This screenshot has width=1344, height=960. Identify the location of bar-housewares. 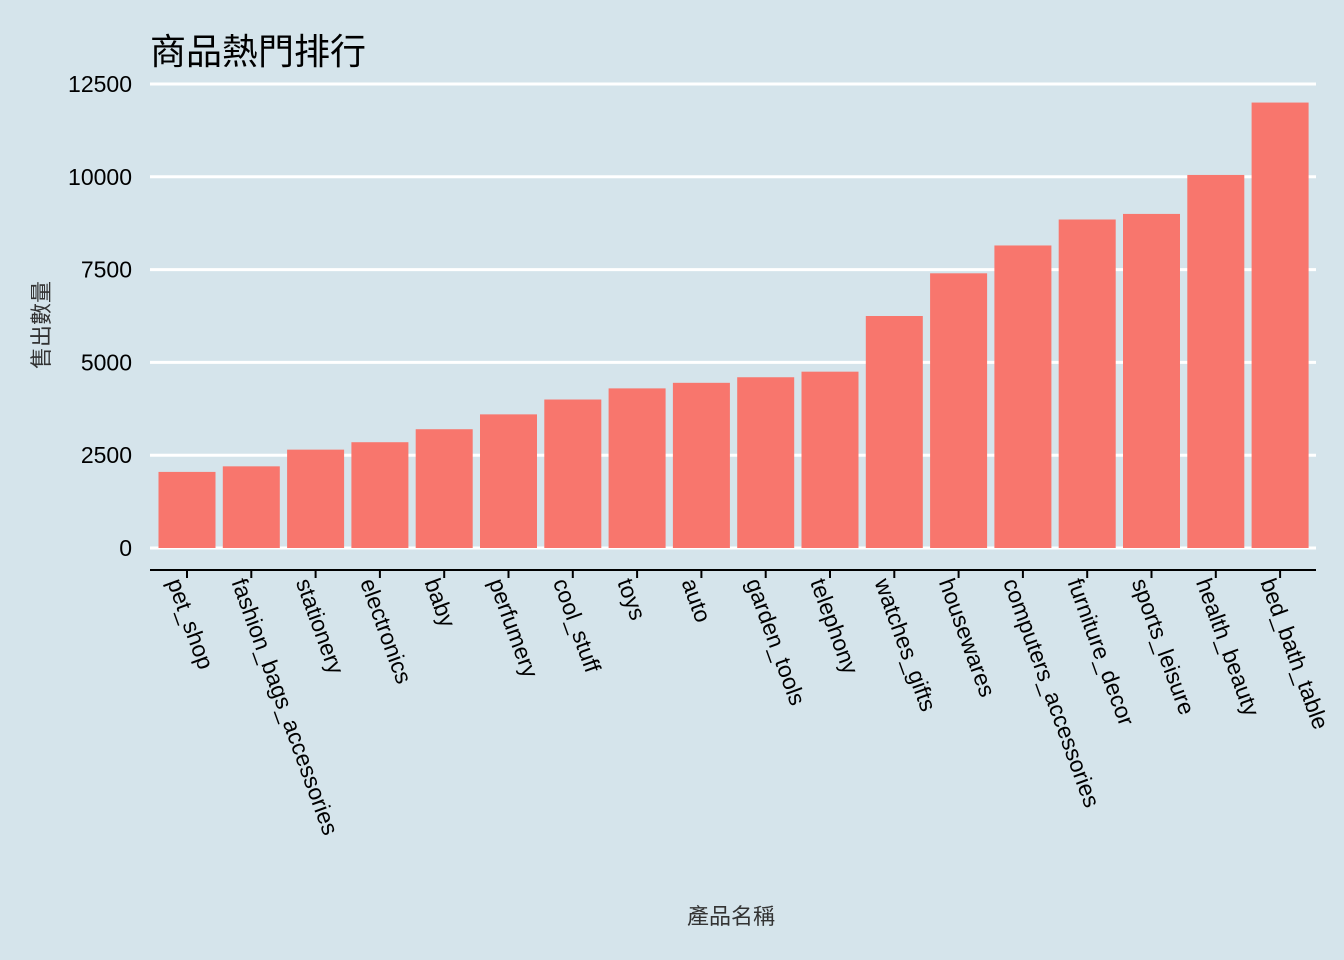
(959, 410).